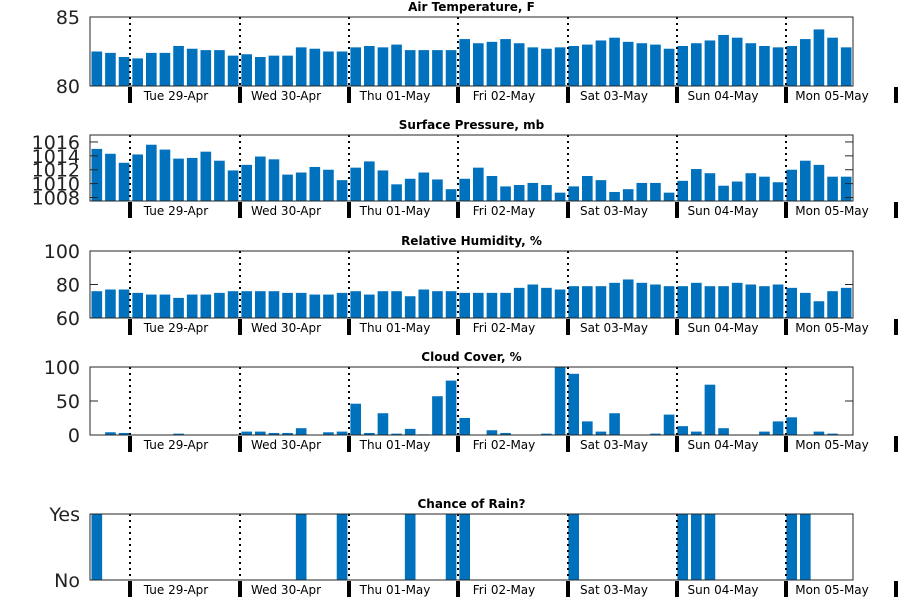 The height and width of the screenshot is (605, 900). What do you see at coordinates (832, 328) in the screenshot?
I see `day-label: Mon 05-May` at bounding box center [832, 328].